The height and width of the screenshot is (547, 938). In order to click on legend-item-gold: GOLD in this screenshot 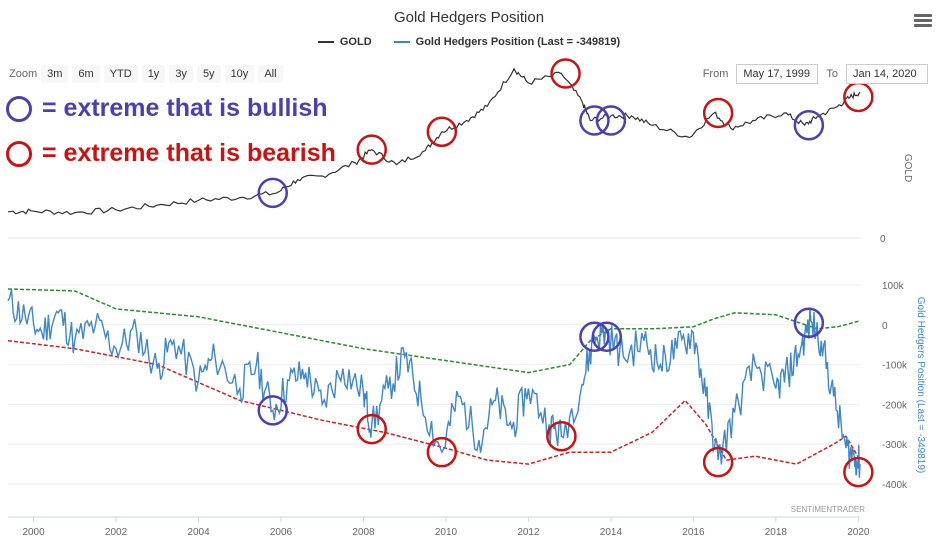, I will do `click(344, 42)`.